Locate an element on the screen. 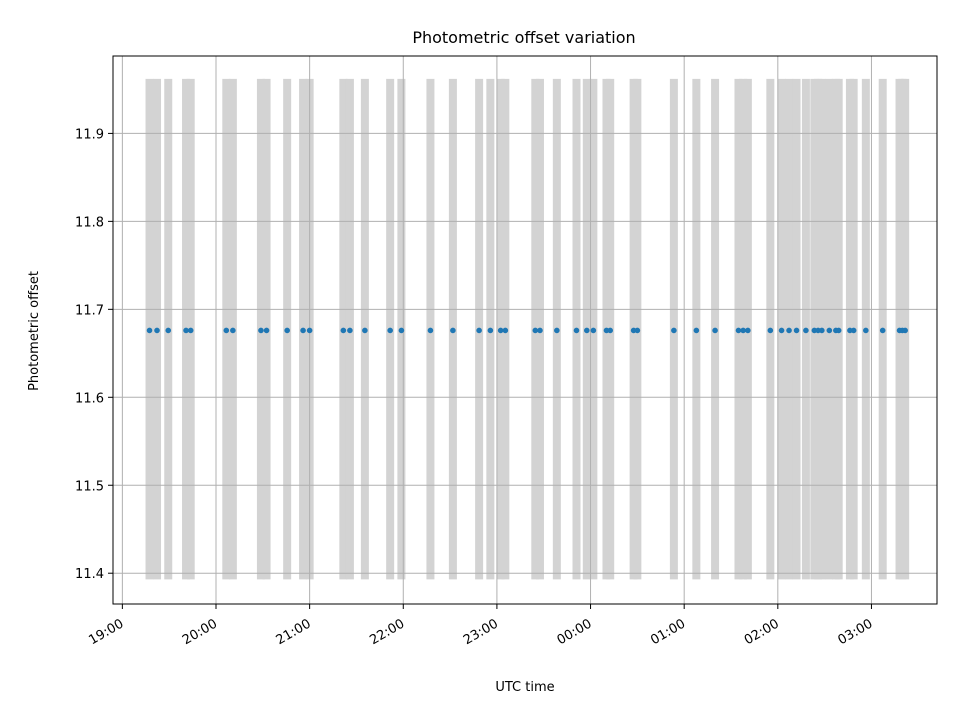 The width and height of the screenshot is (960, 720). x-tick-label: 22:00 is located at coordinates (387, 632).